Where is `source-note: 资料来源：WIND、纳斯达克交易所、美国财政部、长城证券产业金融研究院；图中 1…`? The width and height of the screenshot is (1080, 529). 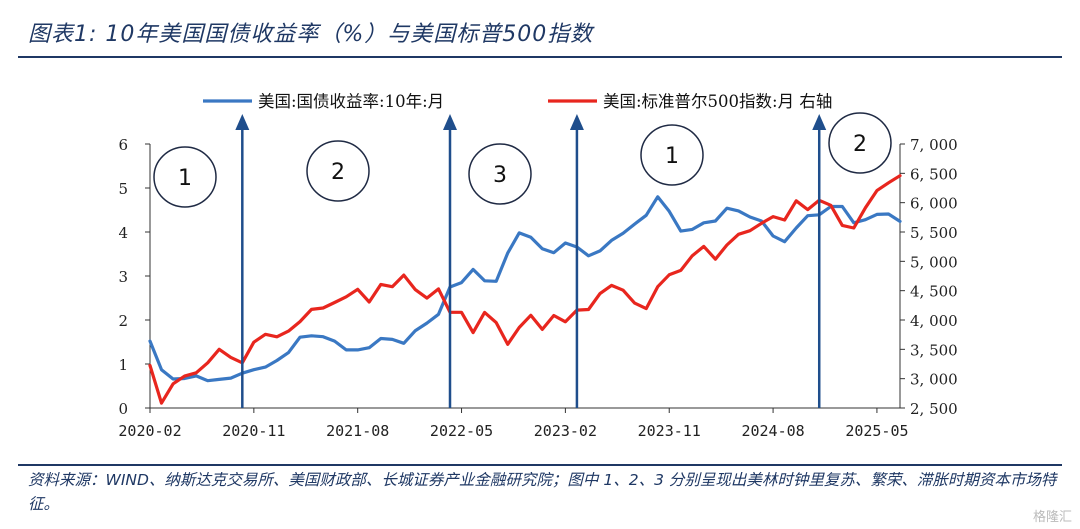
source-note: 资料来源：WIND、纳斯达克交易所、美国财政部、长城证券产业金融研究院；图中 1… is located at coordinates (542, 492).